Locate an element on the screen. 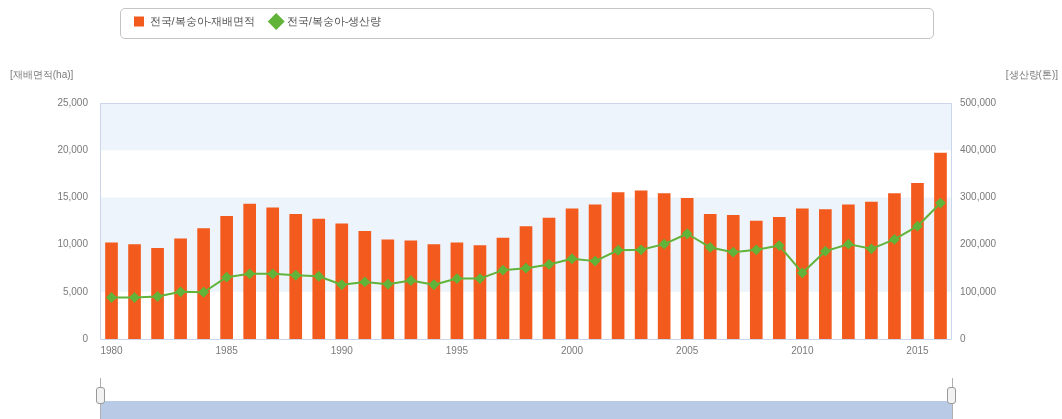 The height and width of the screenshot is (419, 1062). y-tick-label: 20,000 is located at coordinates (73, 149).